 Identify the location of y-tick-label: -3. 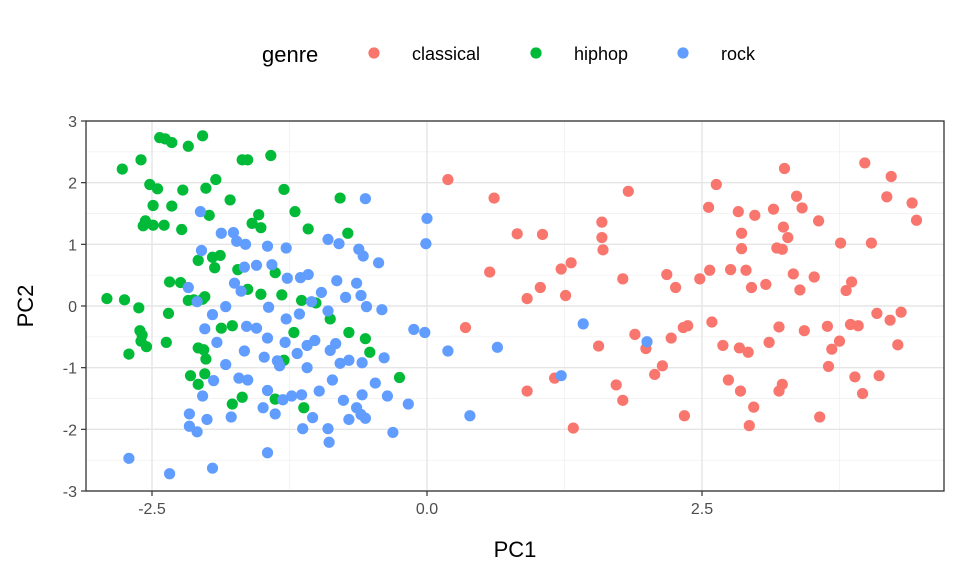
(70, 492).